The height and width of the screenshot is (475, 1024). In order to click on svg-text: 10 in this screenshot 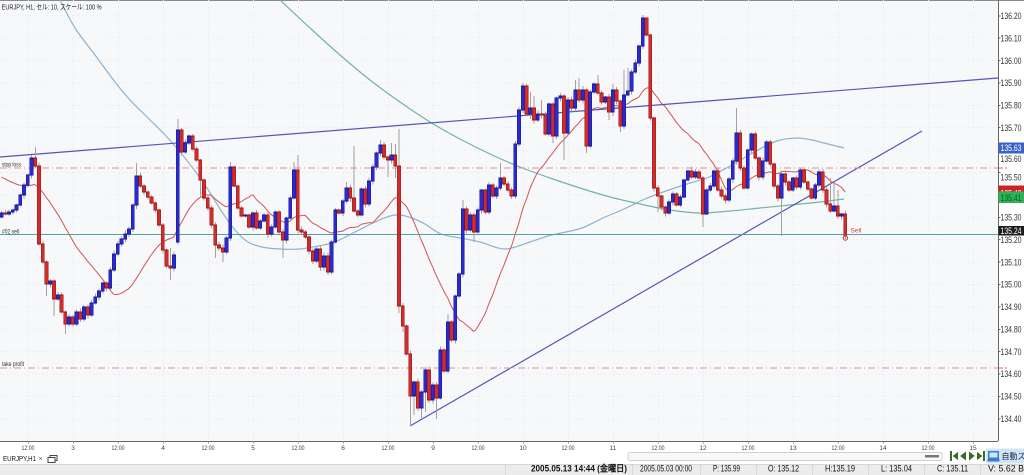, I will do `click(523, 448)`.